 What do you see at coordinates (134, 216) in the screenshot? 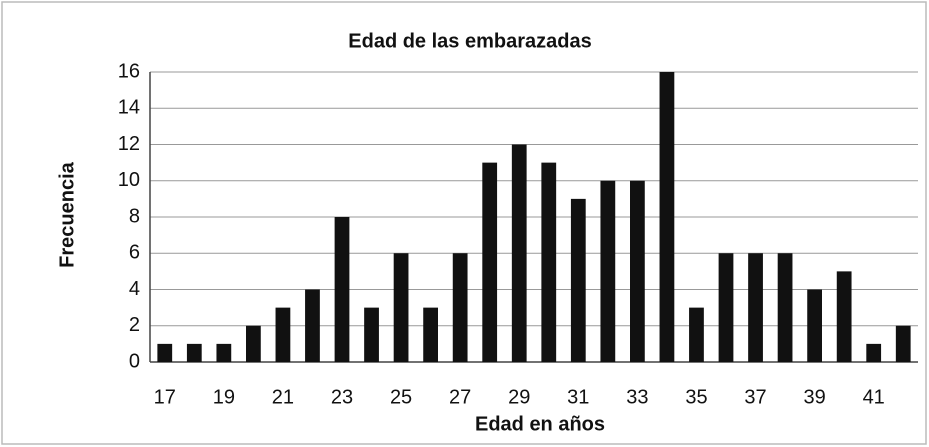
I see `y-tick-label: 8` at bounding box center [134, 216].